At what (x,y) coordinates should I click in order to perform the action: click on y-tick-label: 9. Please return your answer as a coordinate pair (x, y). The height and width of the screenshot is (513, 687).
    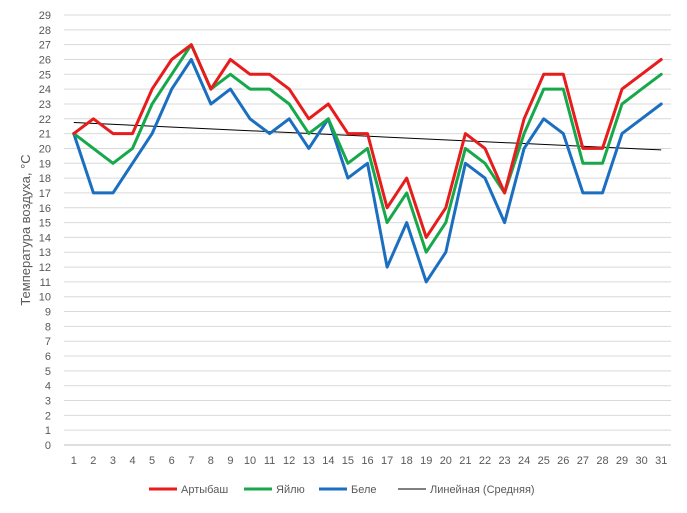
    Looking at the image, I should click on (48, 313).